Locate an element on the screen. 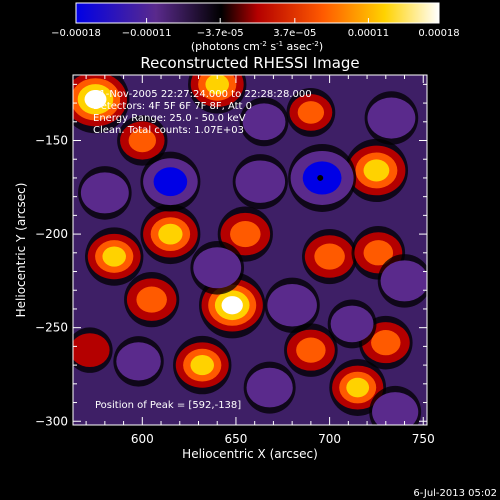 The height and width of the screenshot is (500, 500). x-tick-label: 750 is located at coordinates (423, 439).